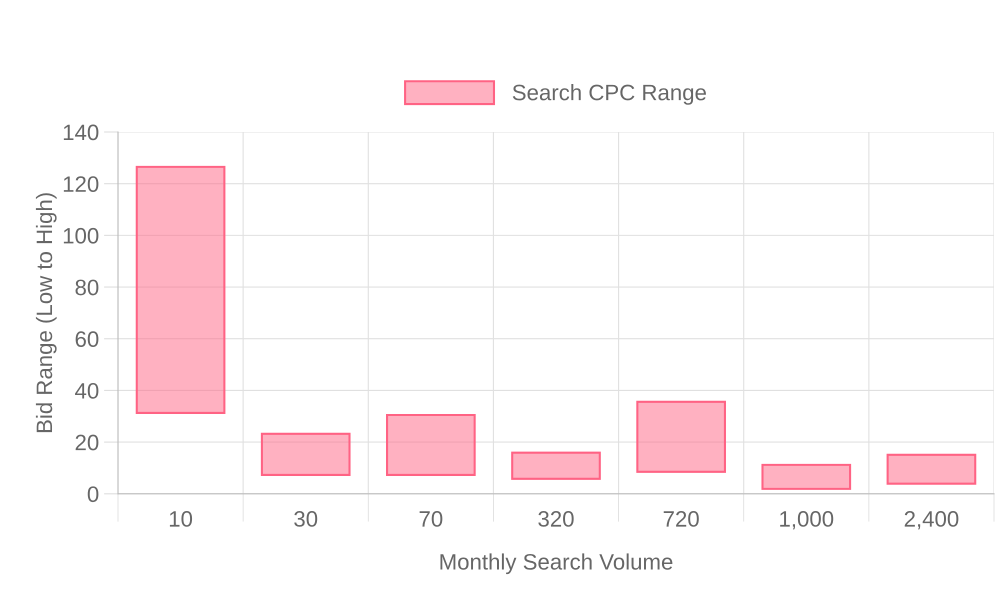  I want to click on y-tick-label: 0, so click(93, 494).